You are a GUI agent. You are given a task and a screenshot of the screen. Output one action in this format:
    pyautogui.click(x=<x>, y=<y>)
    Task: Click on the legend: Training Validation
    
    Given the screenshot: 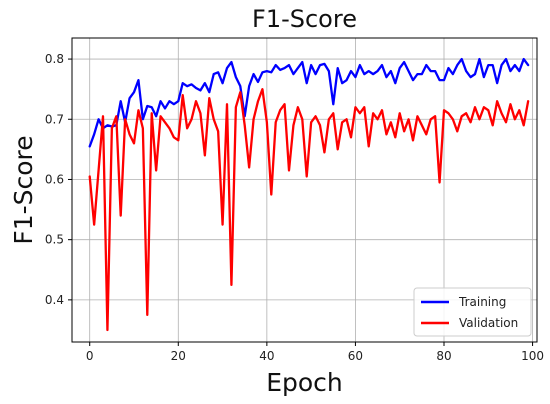 What is the action you would take?
    pyautogui.click(x=472, y=312)
    